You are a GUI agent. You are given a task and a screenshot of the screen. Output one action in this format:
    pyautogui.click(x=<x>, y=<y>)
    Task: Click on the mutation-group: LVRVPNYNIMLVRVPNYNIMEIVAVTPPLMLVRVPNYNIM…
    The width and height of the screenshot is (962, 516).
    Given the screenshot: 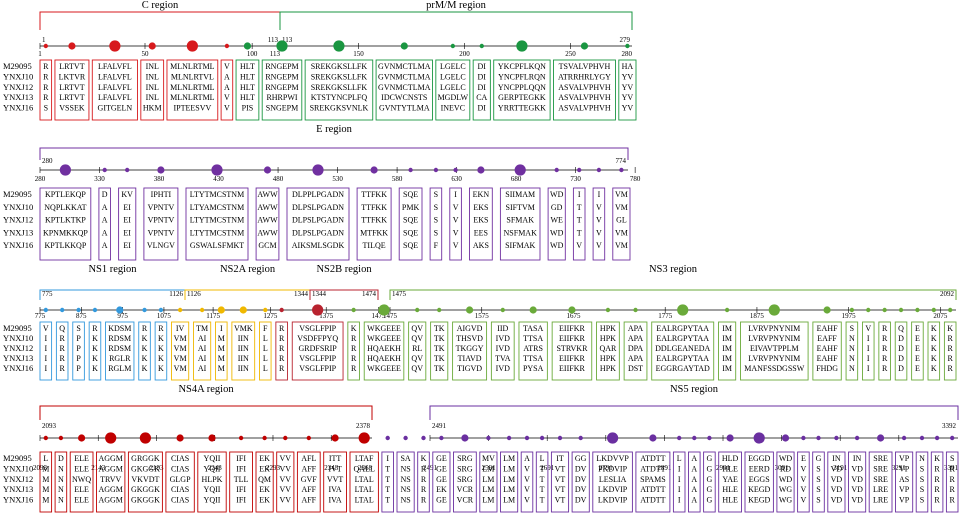 What is the action you would take?
    pyautogui.click(x=774, y=342)
    